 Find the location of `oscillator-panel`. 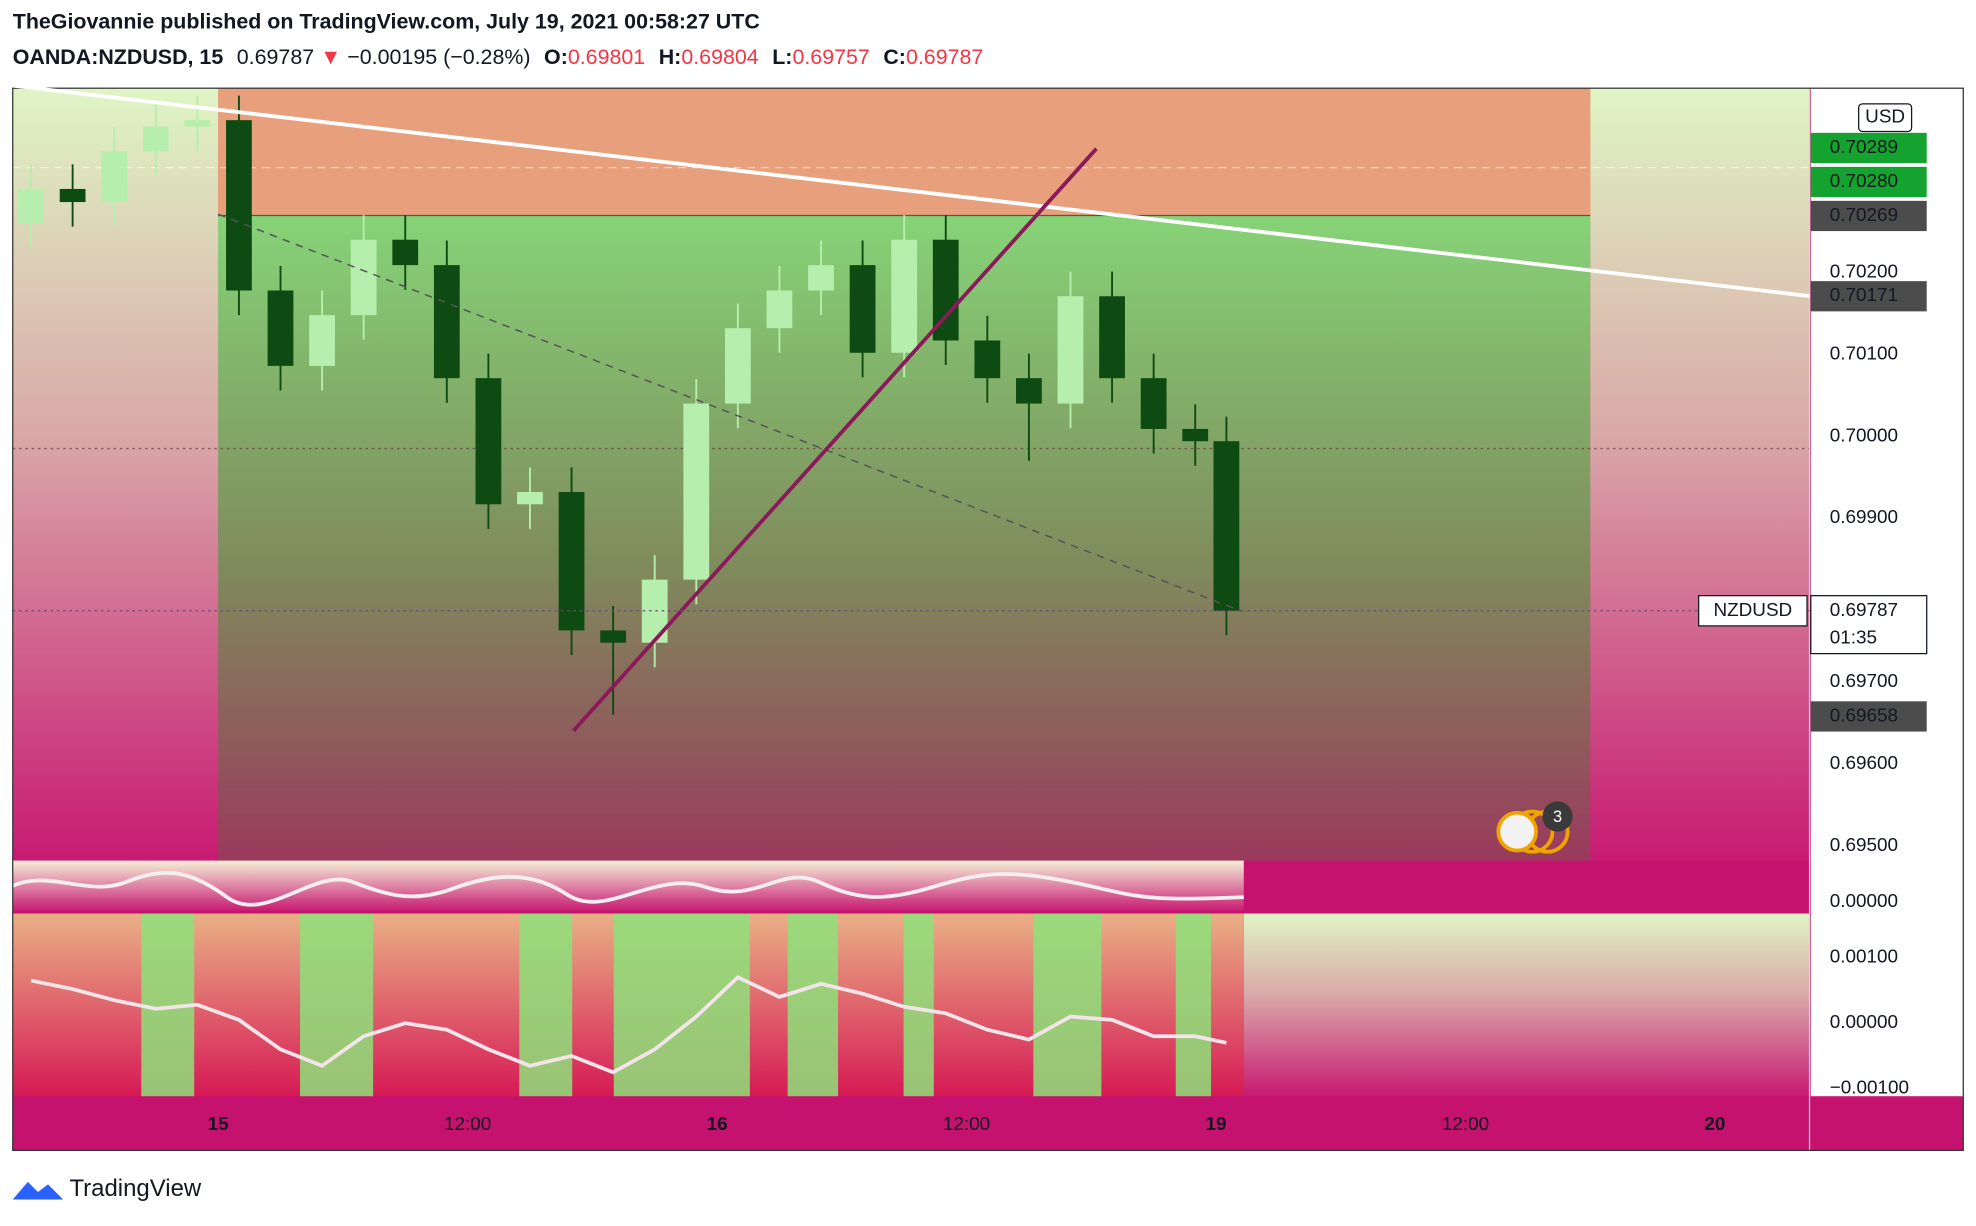

oscillator-panel is located at coordinates (628, 885).